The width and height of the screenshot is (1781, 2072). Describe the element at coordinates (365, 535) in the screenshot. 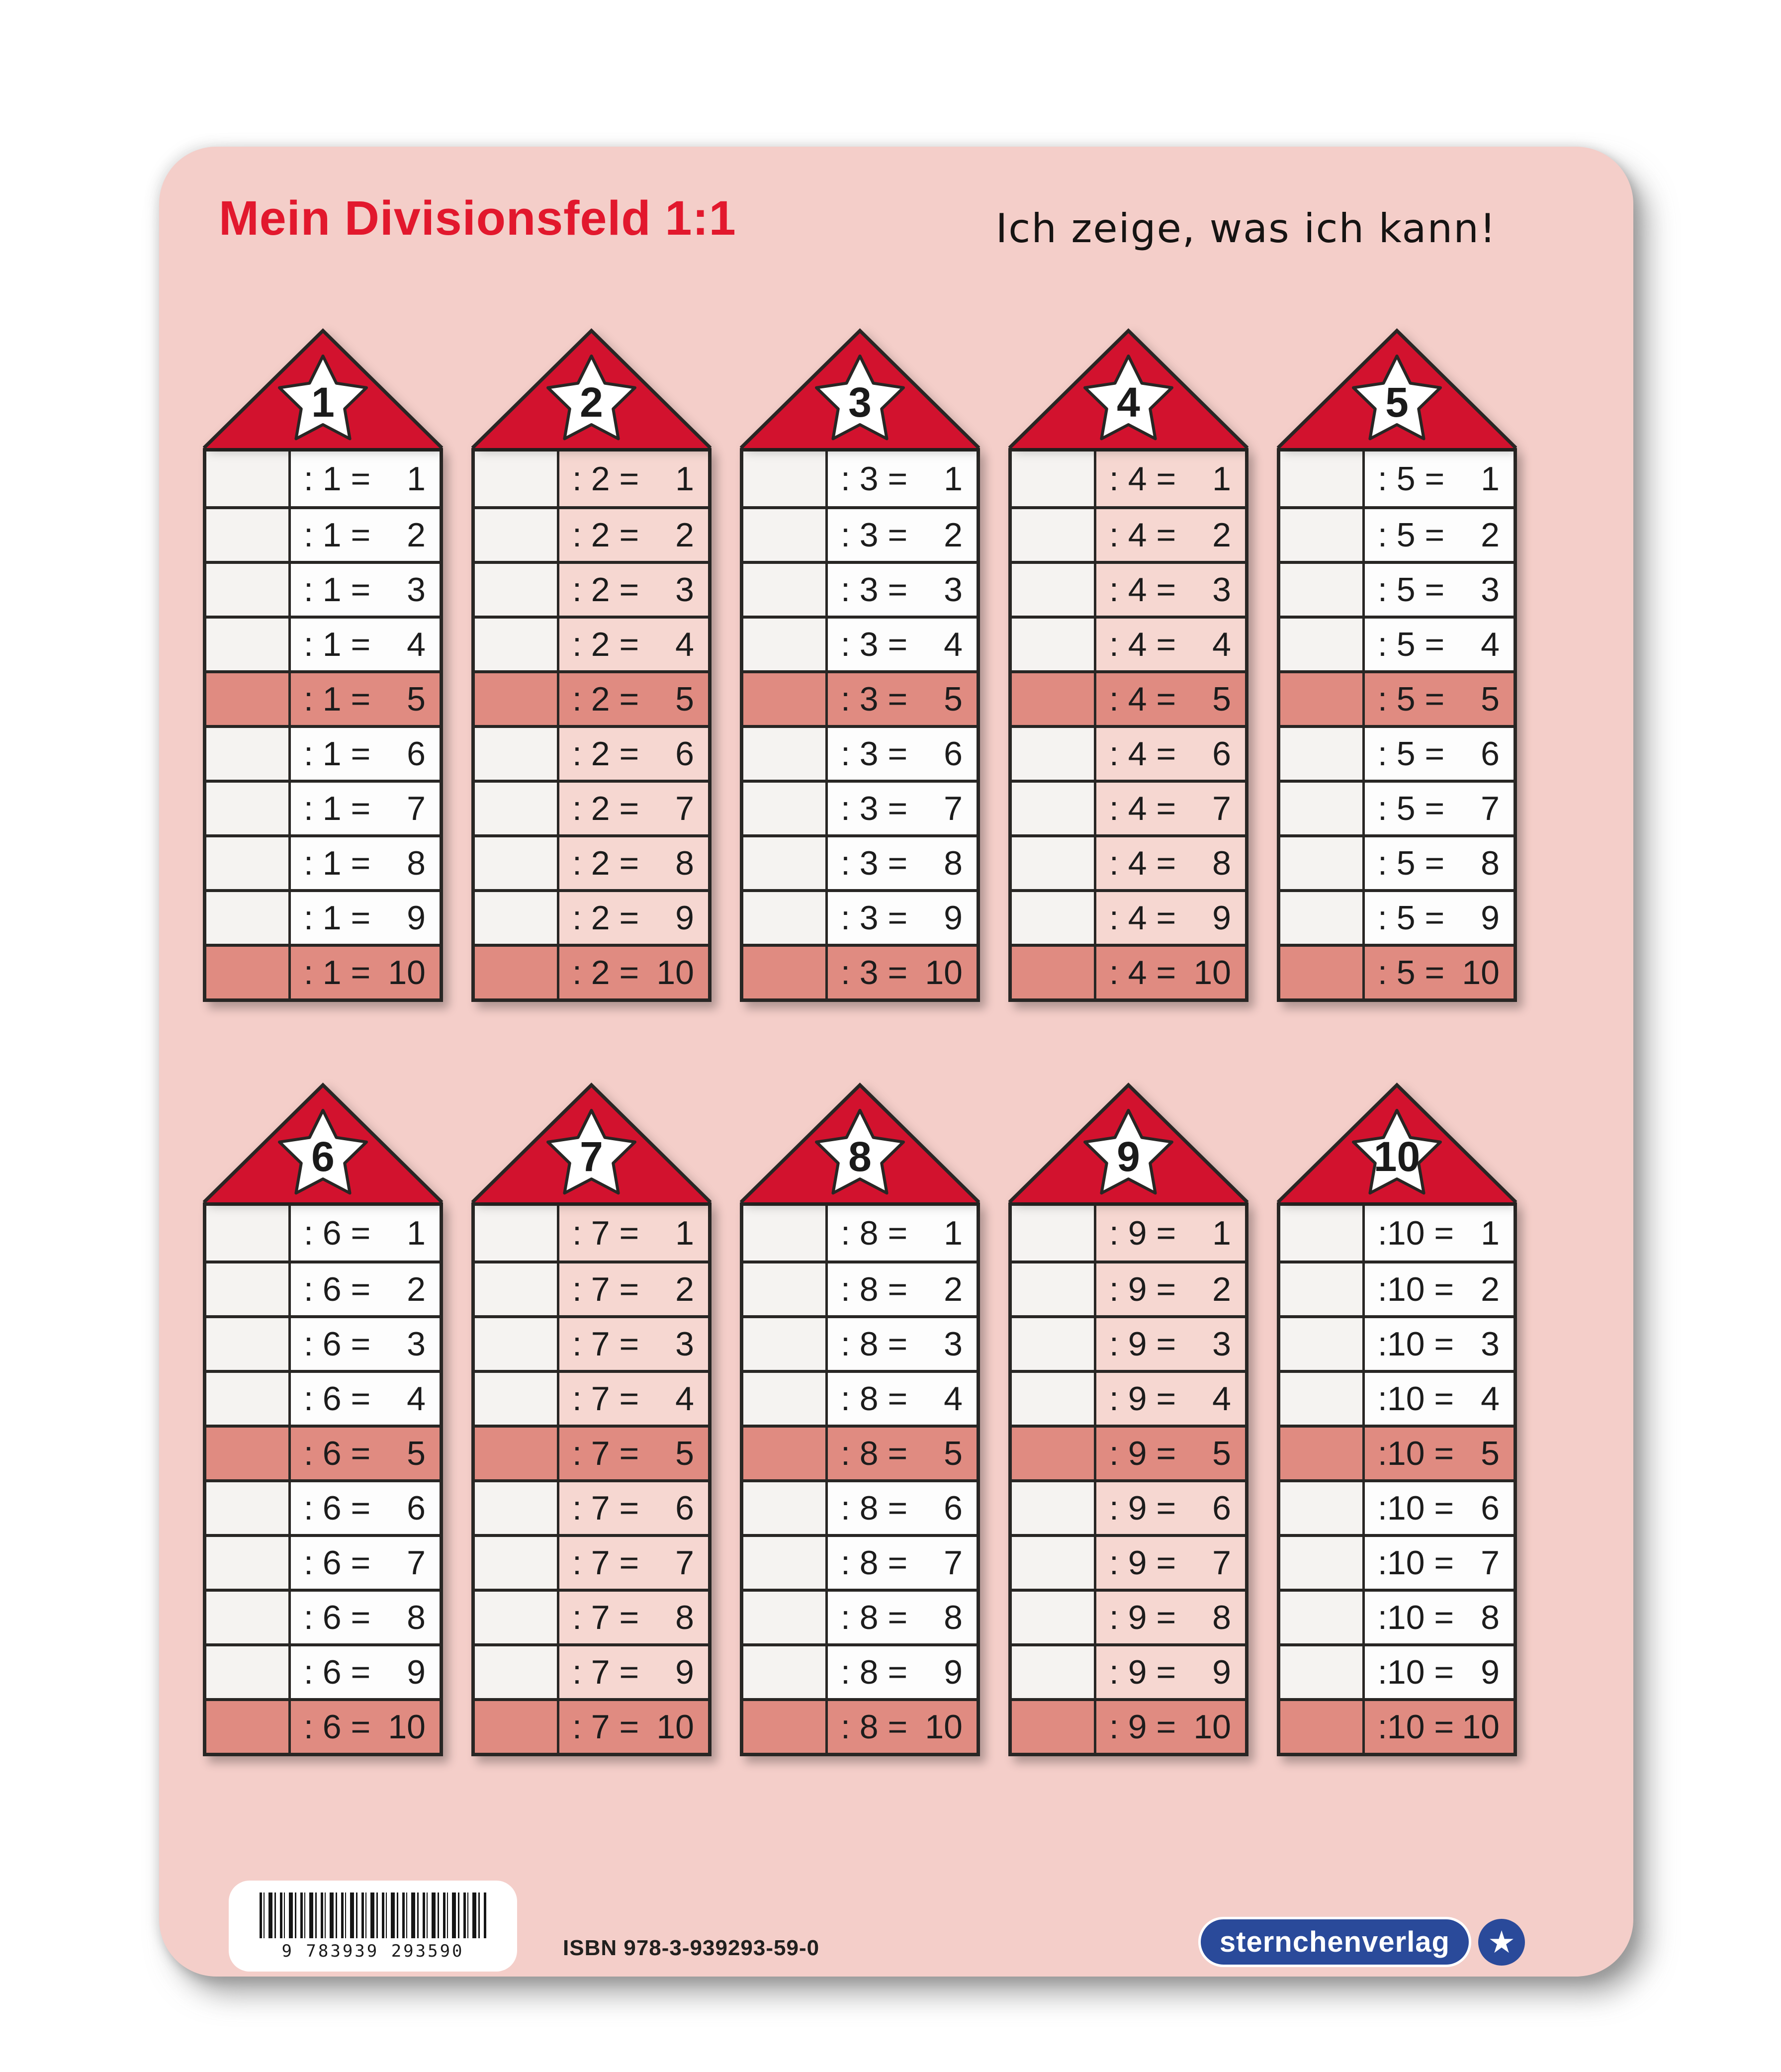

I see `equation-cell: : 1 = 2` at that location.